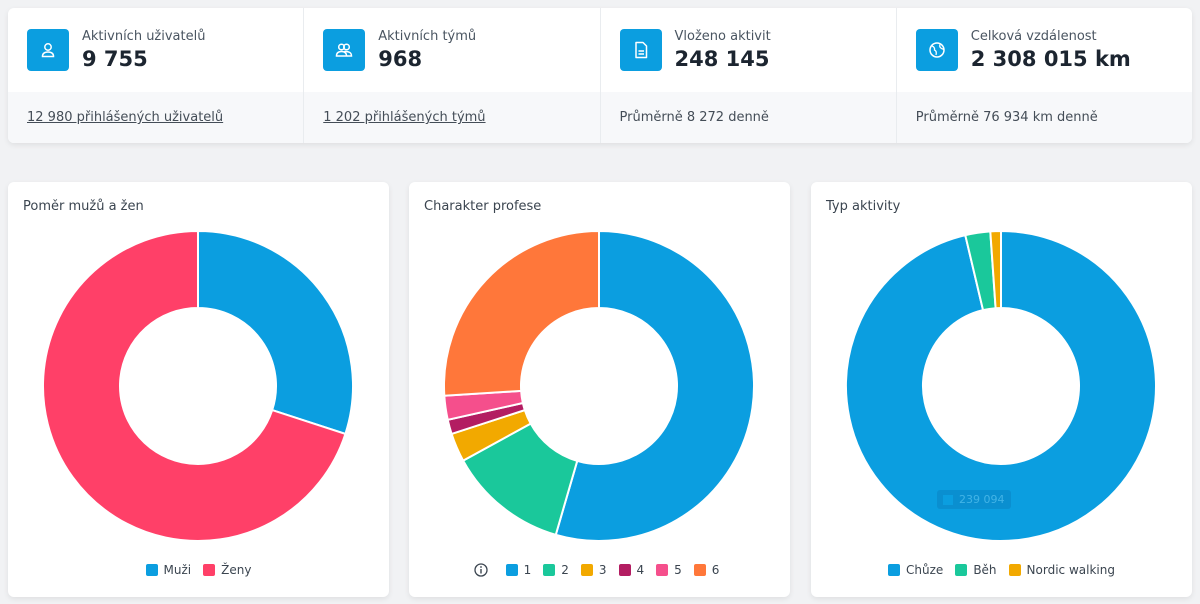 The image size is (1200, 604). What do you see at coordinates (125, 117) in the screenshot?
I see `registered-users-link: 12 980 přihlášených uživatelů` at bounding box center [125, 117].